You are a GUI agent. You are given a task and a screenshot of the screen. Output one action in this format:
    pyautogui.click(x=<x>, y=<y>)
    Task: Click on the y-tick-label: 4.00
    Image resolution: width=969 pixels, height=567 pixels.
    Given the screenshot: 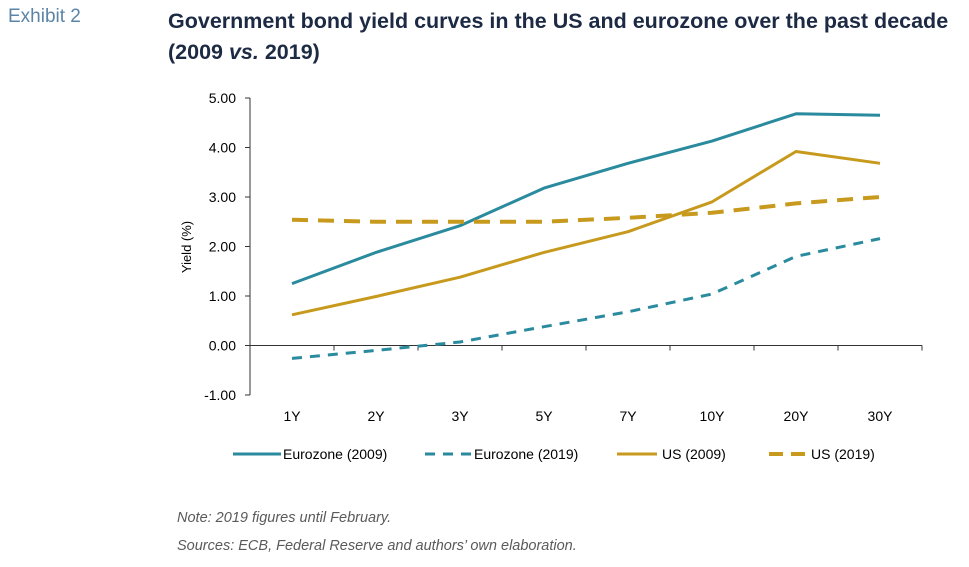 What is the action you would take?
    pyautogui.click(x=222, y=148)
    